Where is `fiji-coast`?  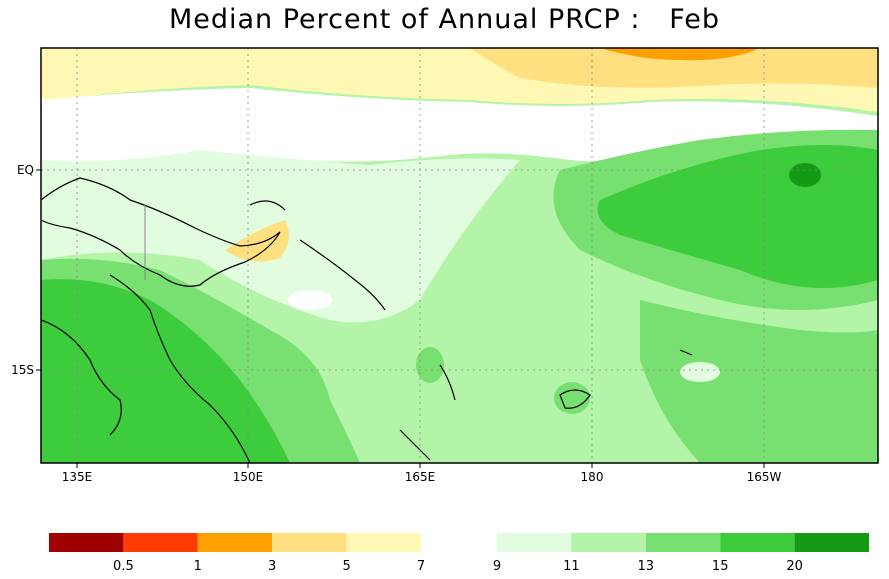 fiji-coast is located at coordinates (575, 399).